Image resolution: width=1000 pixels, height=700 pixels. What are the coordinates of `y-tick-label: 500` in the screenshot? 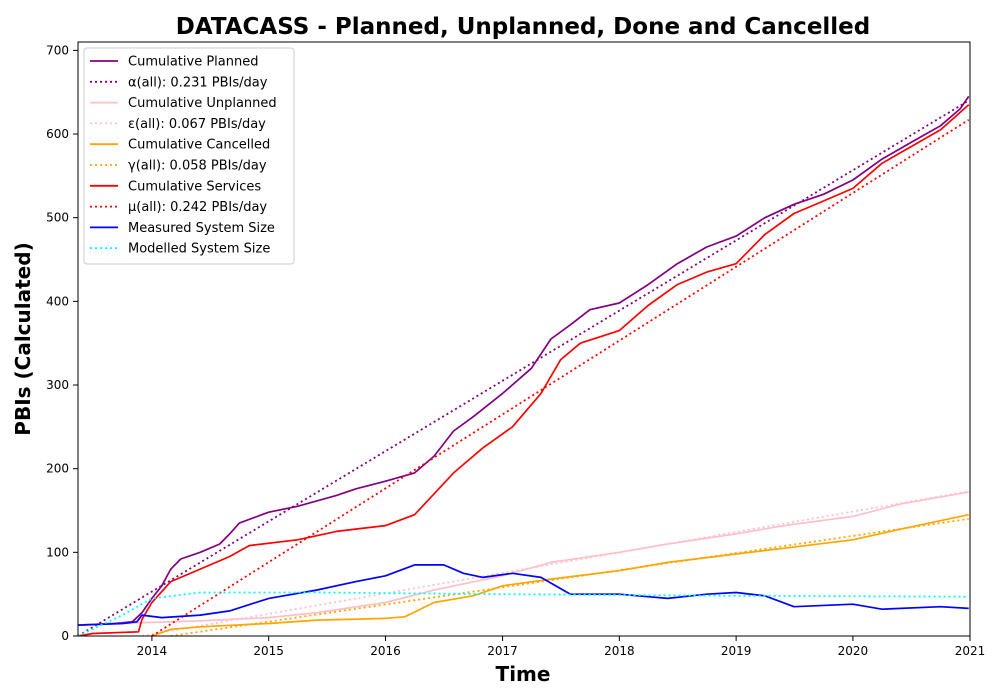 It's located at (57, 218).